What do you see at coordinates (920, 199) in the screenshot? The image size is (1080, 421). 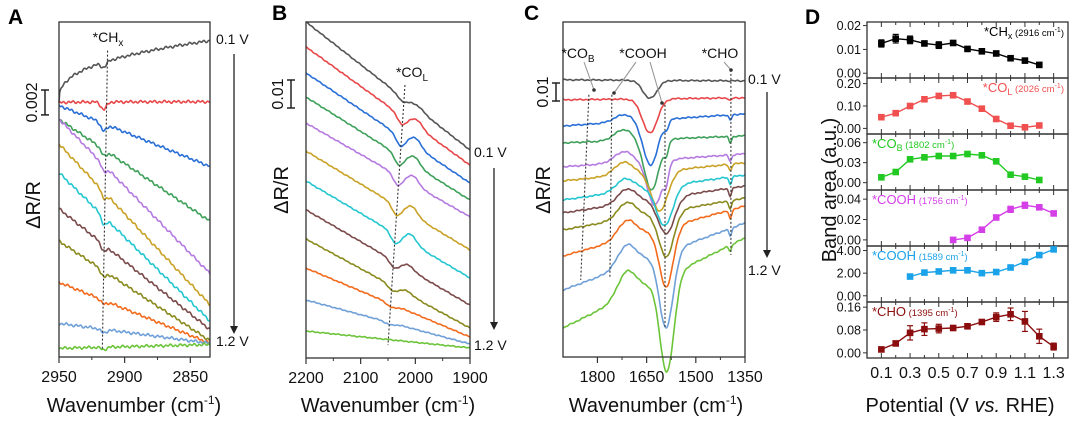 I see `series-label: *COOH (1756 cm-1)` at bounding box center [920, 199].